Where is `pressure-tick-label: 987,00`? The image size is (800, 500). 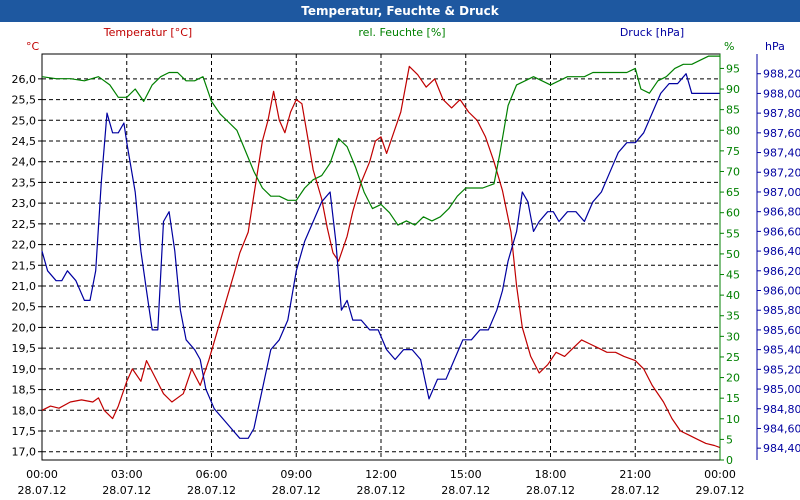 pressure-tick-label: 987,00 is located at coordinates (781, 192).